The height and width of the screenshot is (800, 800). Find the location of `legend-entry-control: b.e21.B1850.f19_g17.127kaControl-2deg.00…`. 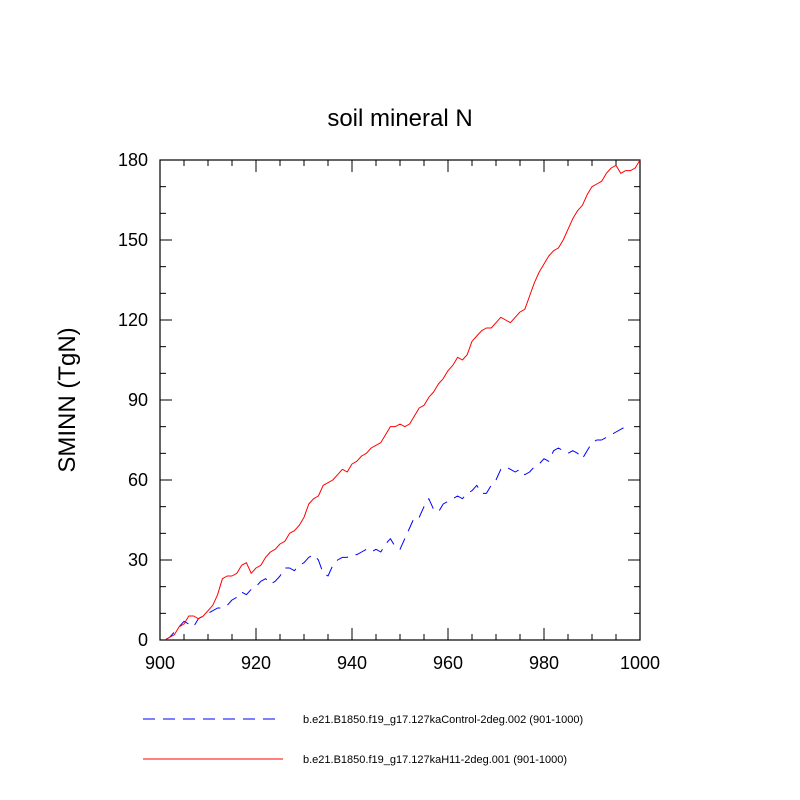

legend-entry-control: b.e21.B1850.f19_g17.127kaControl-2deg.00… is located at coordinates (363, 720).